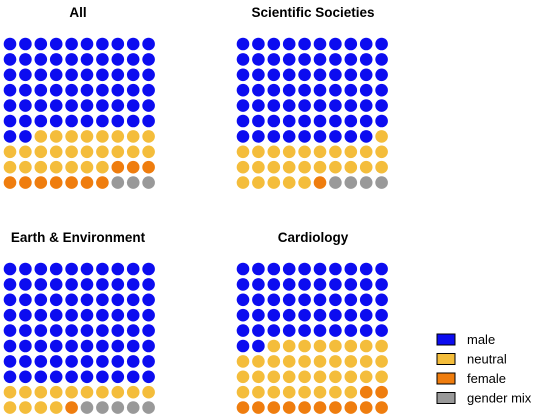  I want to click on waffle-panel: Scientific Societies, so click(312, 97).